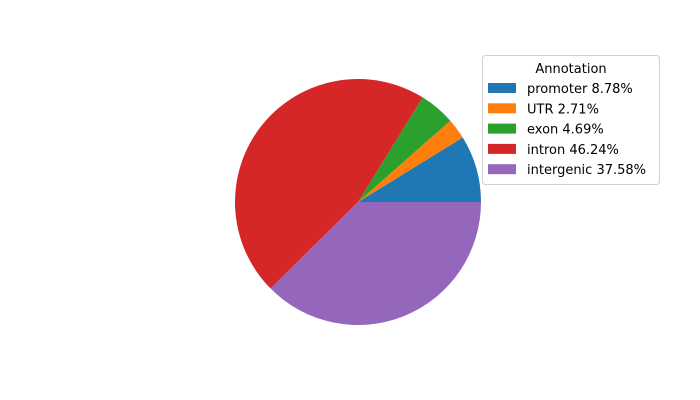 Image resolution: width=700 pixels, height=400 pixels. I want to click on legend-label: promoter 8.78%, so click(580, 89).